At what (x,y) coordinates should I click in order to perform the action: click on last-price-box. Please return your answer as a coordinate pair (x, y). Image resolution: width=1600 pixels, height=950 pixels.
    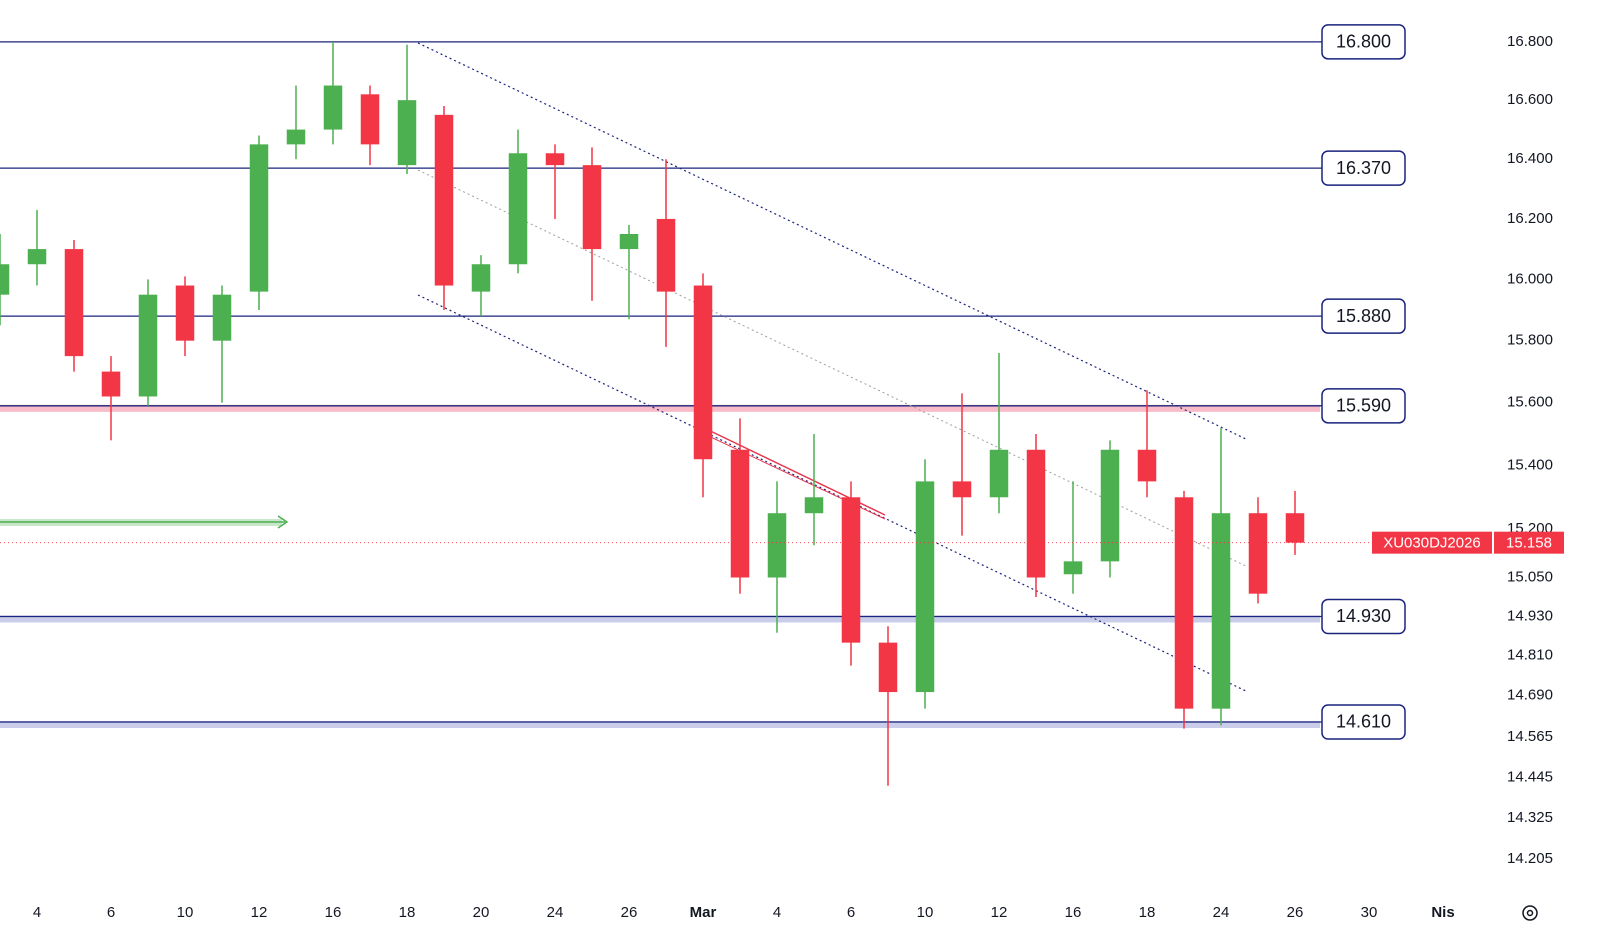
    Looking at the image, I should click on (1529, 542).